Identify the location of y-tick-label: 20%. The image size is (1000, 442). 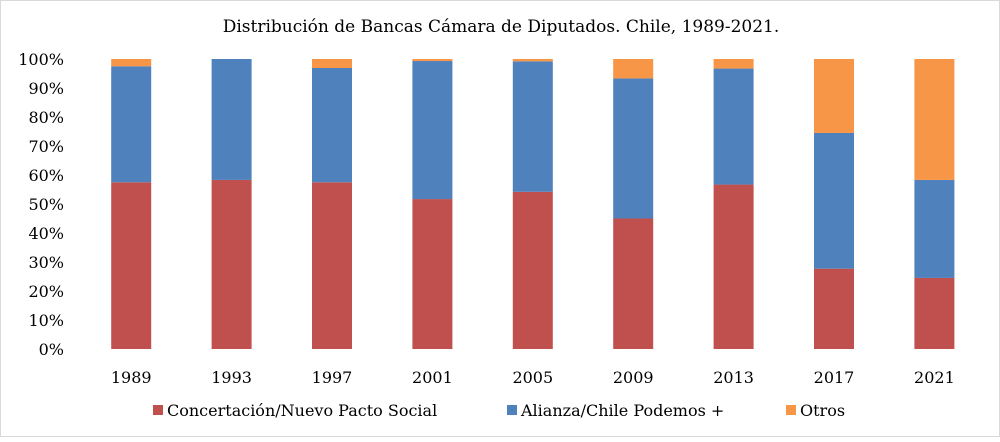
(46, 291).